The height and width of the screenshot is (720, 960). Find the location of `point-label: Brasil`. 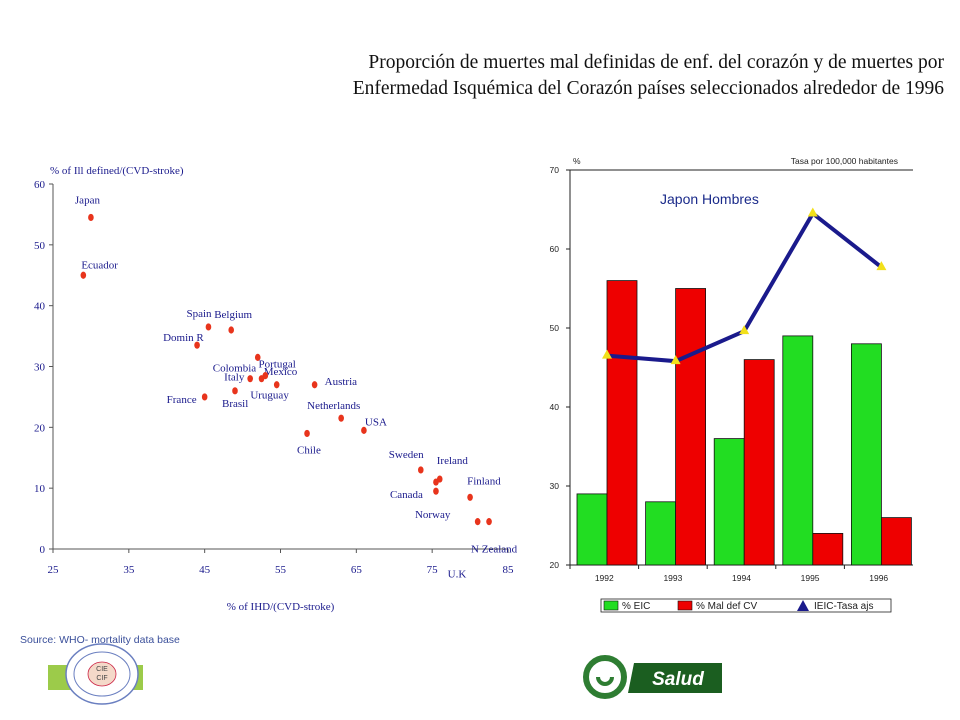

point-label: Brasil is located at coordinates (235, 404).